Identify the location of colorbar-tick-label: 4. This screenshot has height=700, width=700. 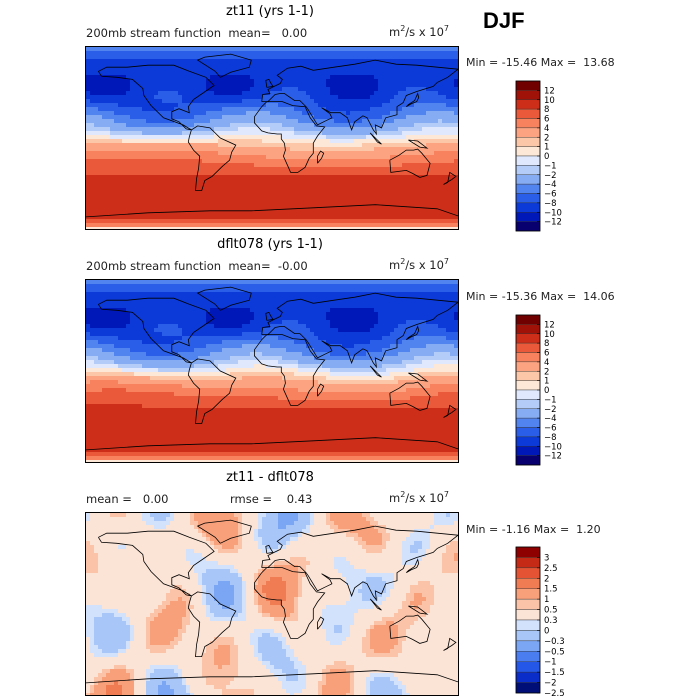
(546, 129).